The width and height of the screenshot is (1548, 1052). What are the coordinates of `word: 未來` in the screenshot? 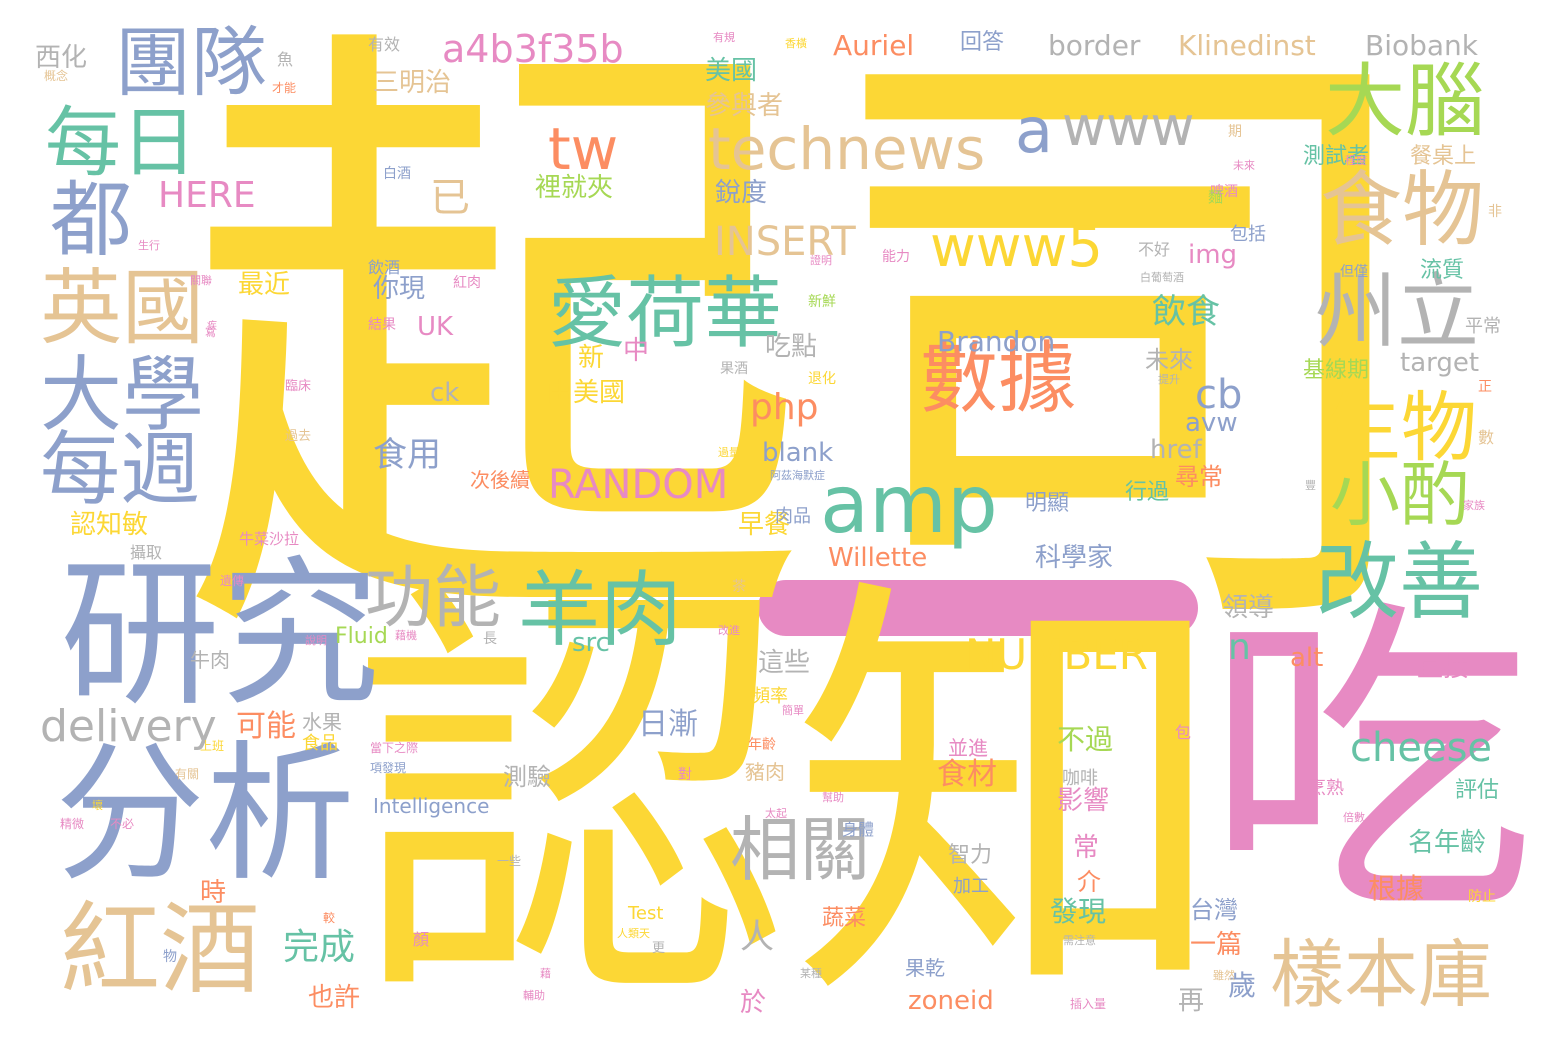 It's located at (1169, 360).